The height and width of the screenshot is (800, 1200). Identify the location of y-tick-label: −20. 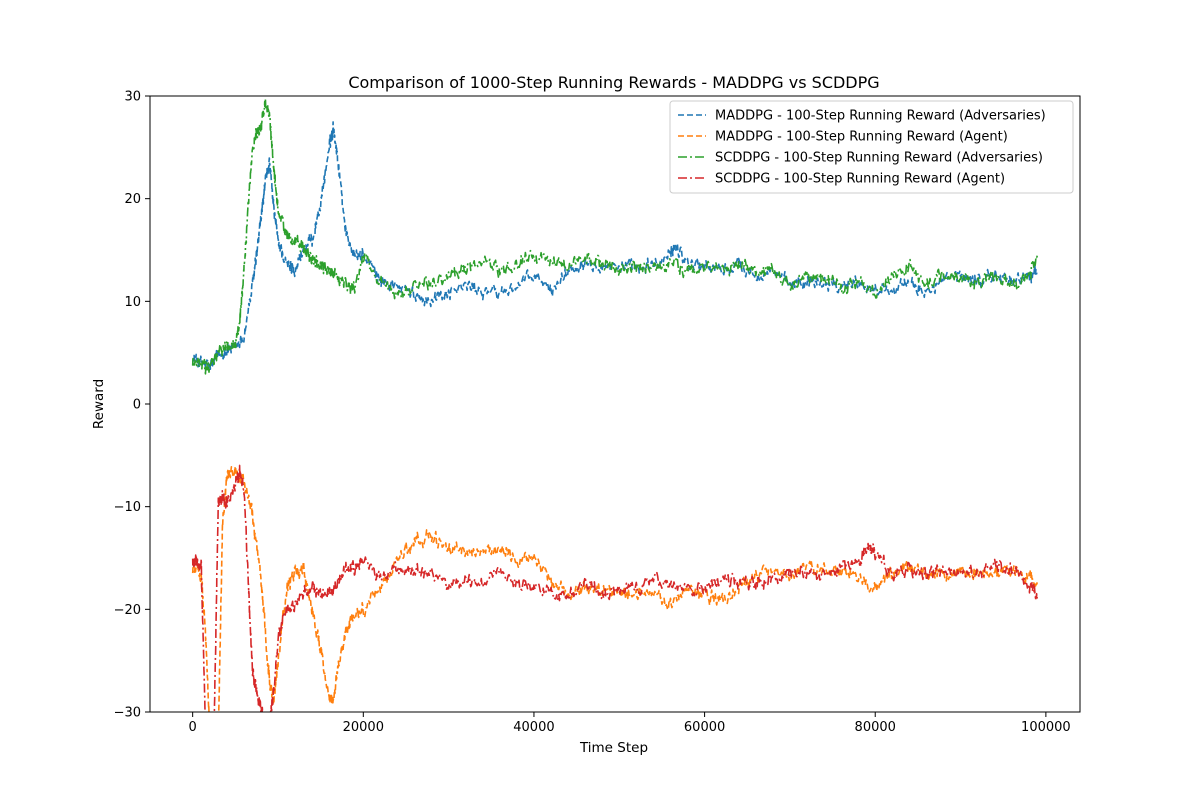
(127, 610).